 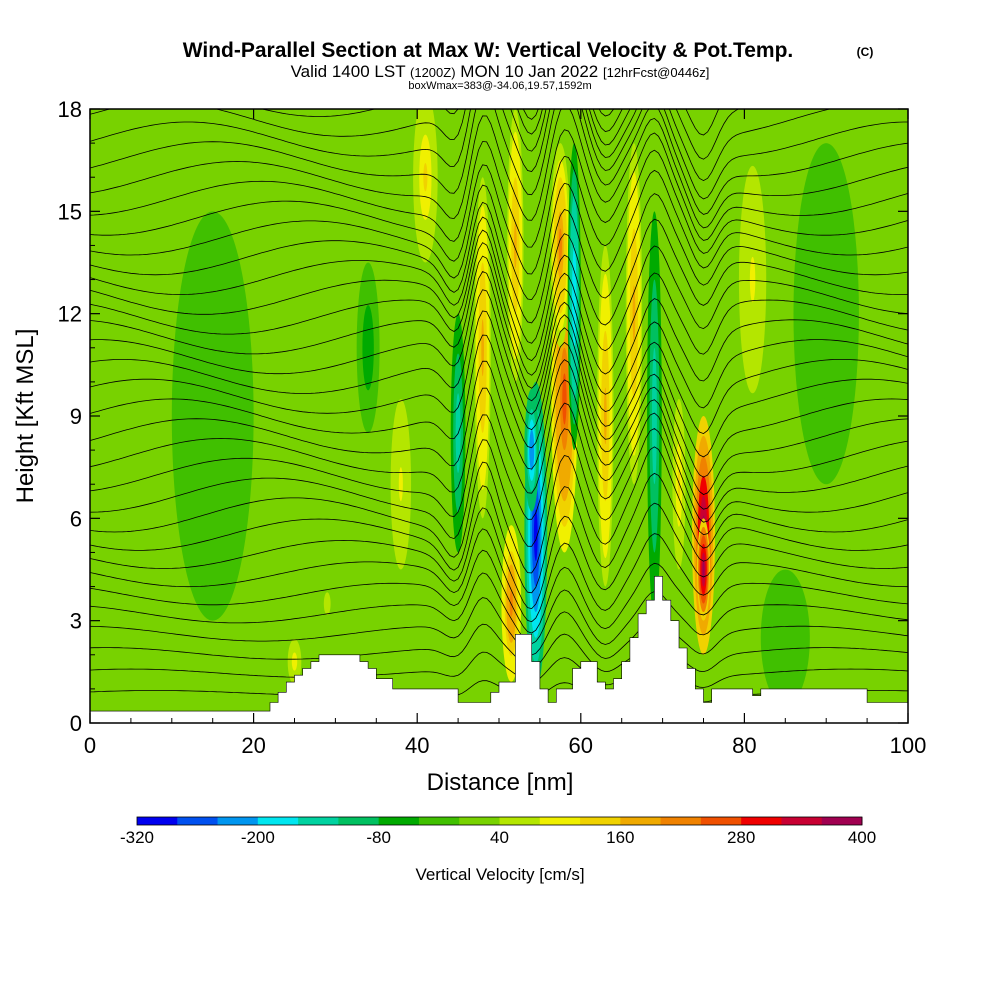 I want to click on terrain-mask, so click(x=499, y=649).